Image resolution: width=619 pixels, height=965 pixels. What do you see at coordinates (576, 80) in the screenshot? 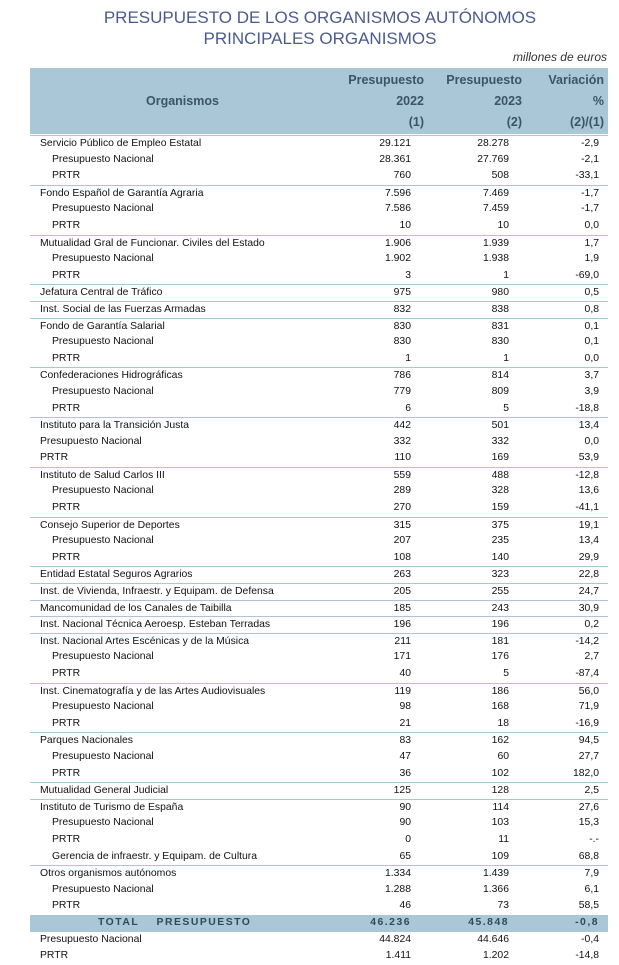
I see `column-header: Variación` at bounding box center [576, 80].